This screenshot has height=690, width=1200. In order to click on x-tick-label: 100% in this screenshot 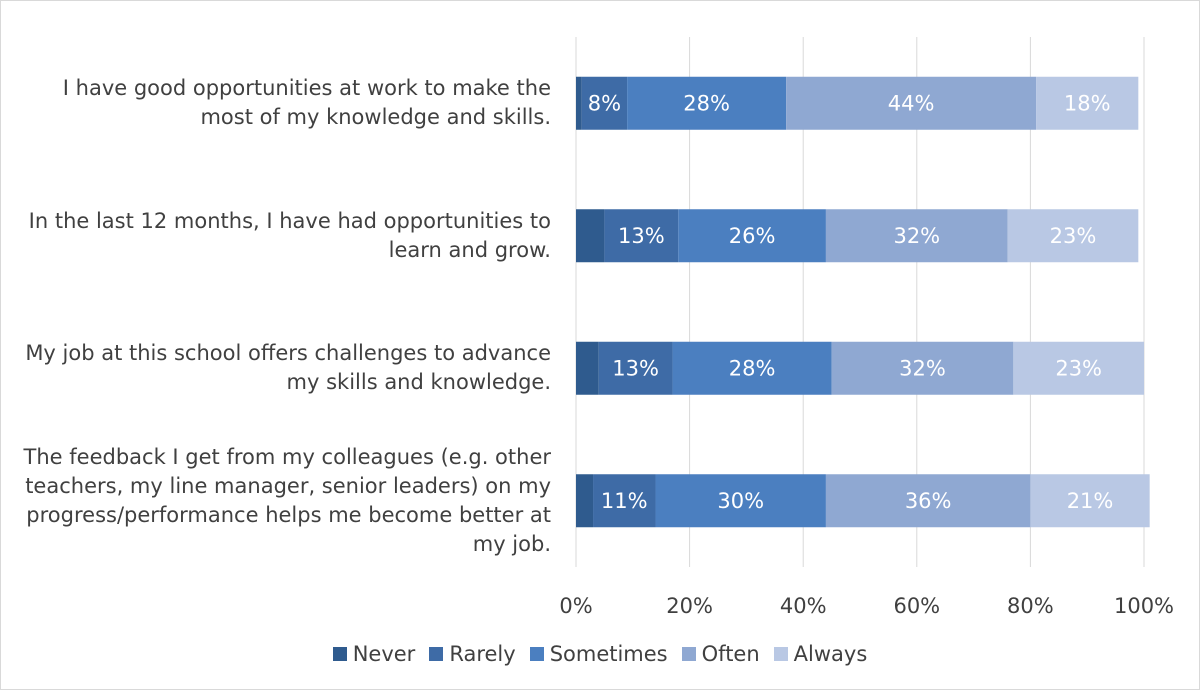, I will do `click(1144, 606)`.